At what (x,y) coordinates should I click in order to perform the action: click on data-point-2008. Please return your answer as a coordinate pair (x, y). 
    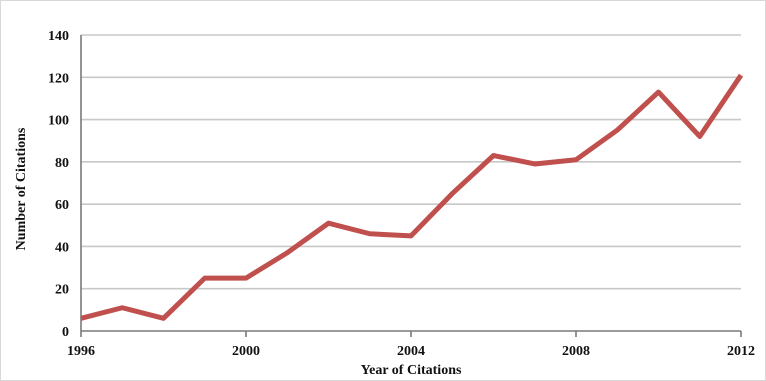
    Looking at the image, I should click on (576, 159).